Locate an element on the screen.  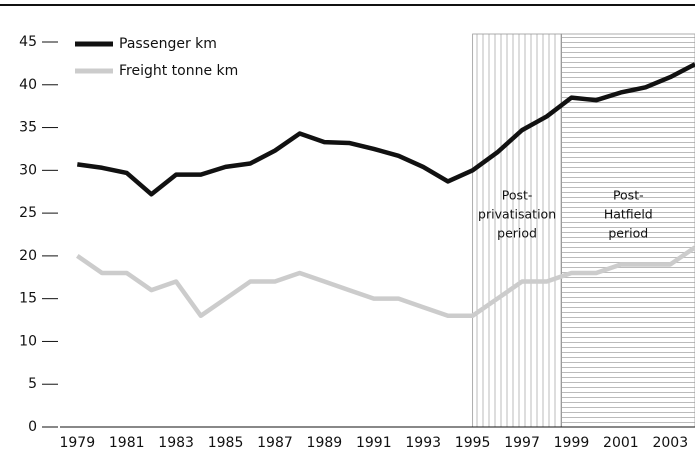
y-tick-label: 5 is located at coordinates (32, 384).